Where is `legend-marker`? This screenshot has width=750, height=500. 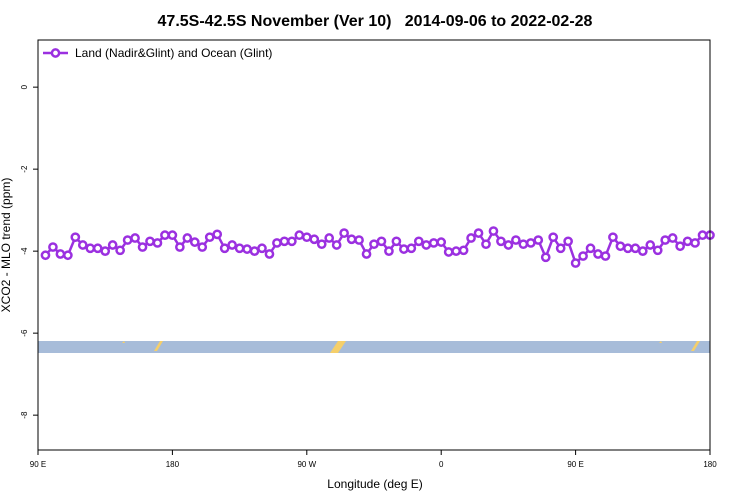
legend-marker is located at coordinates (55, 53).